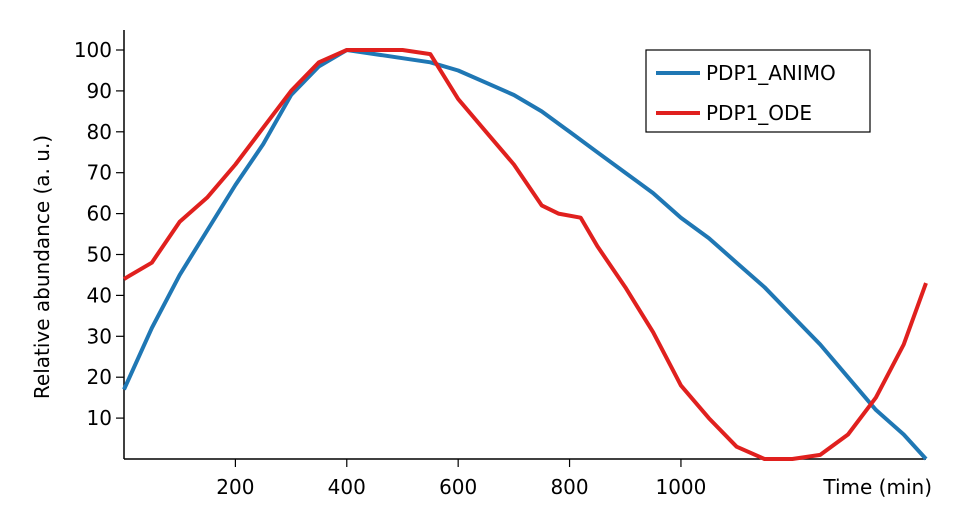 The width and height of the screenshot is (976, 513). I want to click on y-tick-label: 30, so click(99, 336).